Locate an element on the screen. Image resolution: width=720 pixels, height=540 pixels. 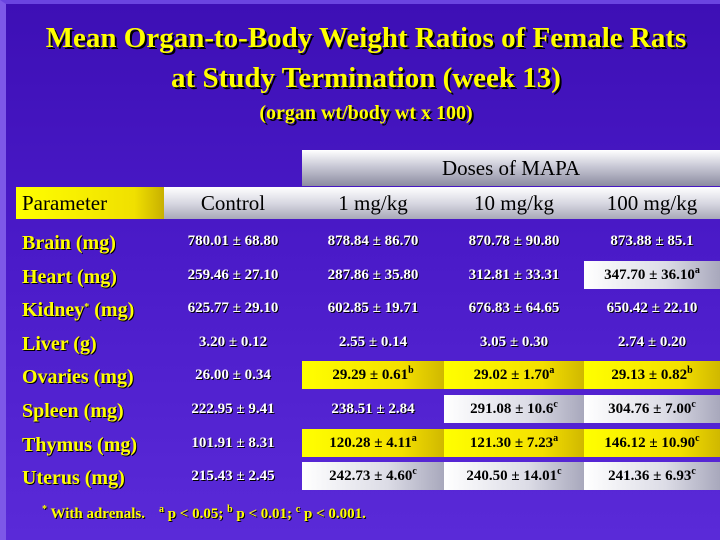
table-cell: 146.12 ± 10.90c is located at coordinates (652, 442).